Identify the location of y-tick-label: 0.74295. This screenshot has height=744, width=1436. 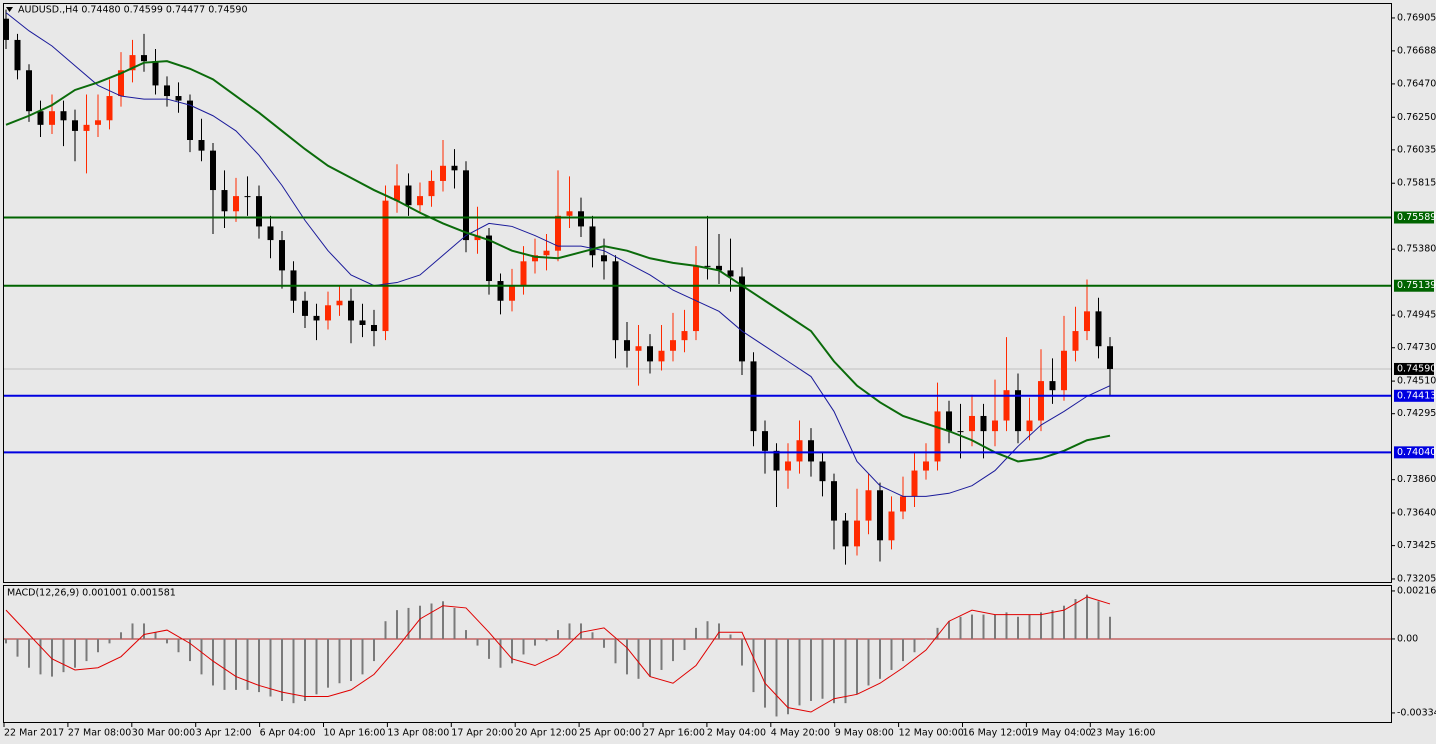
(1416, 413).